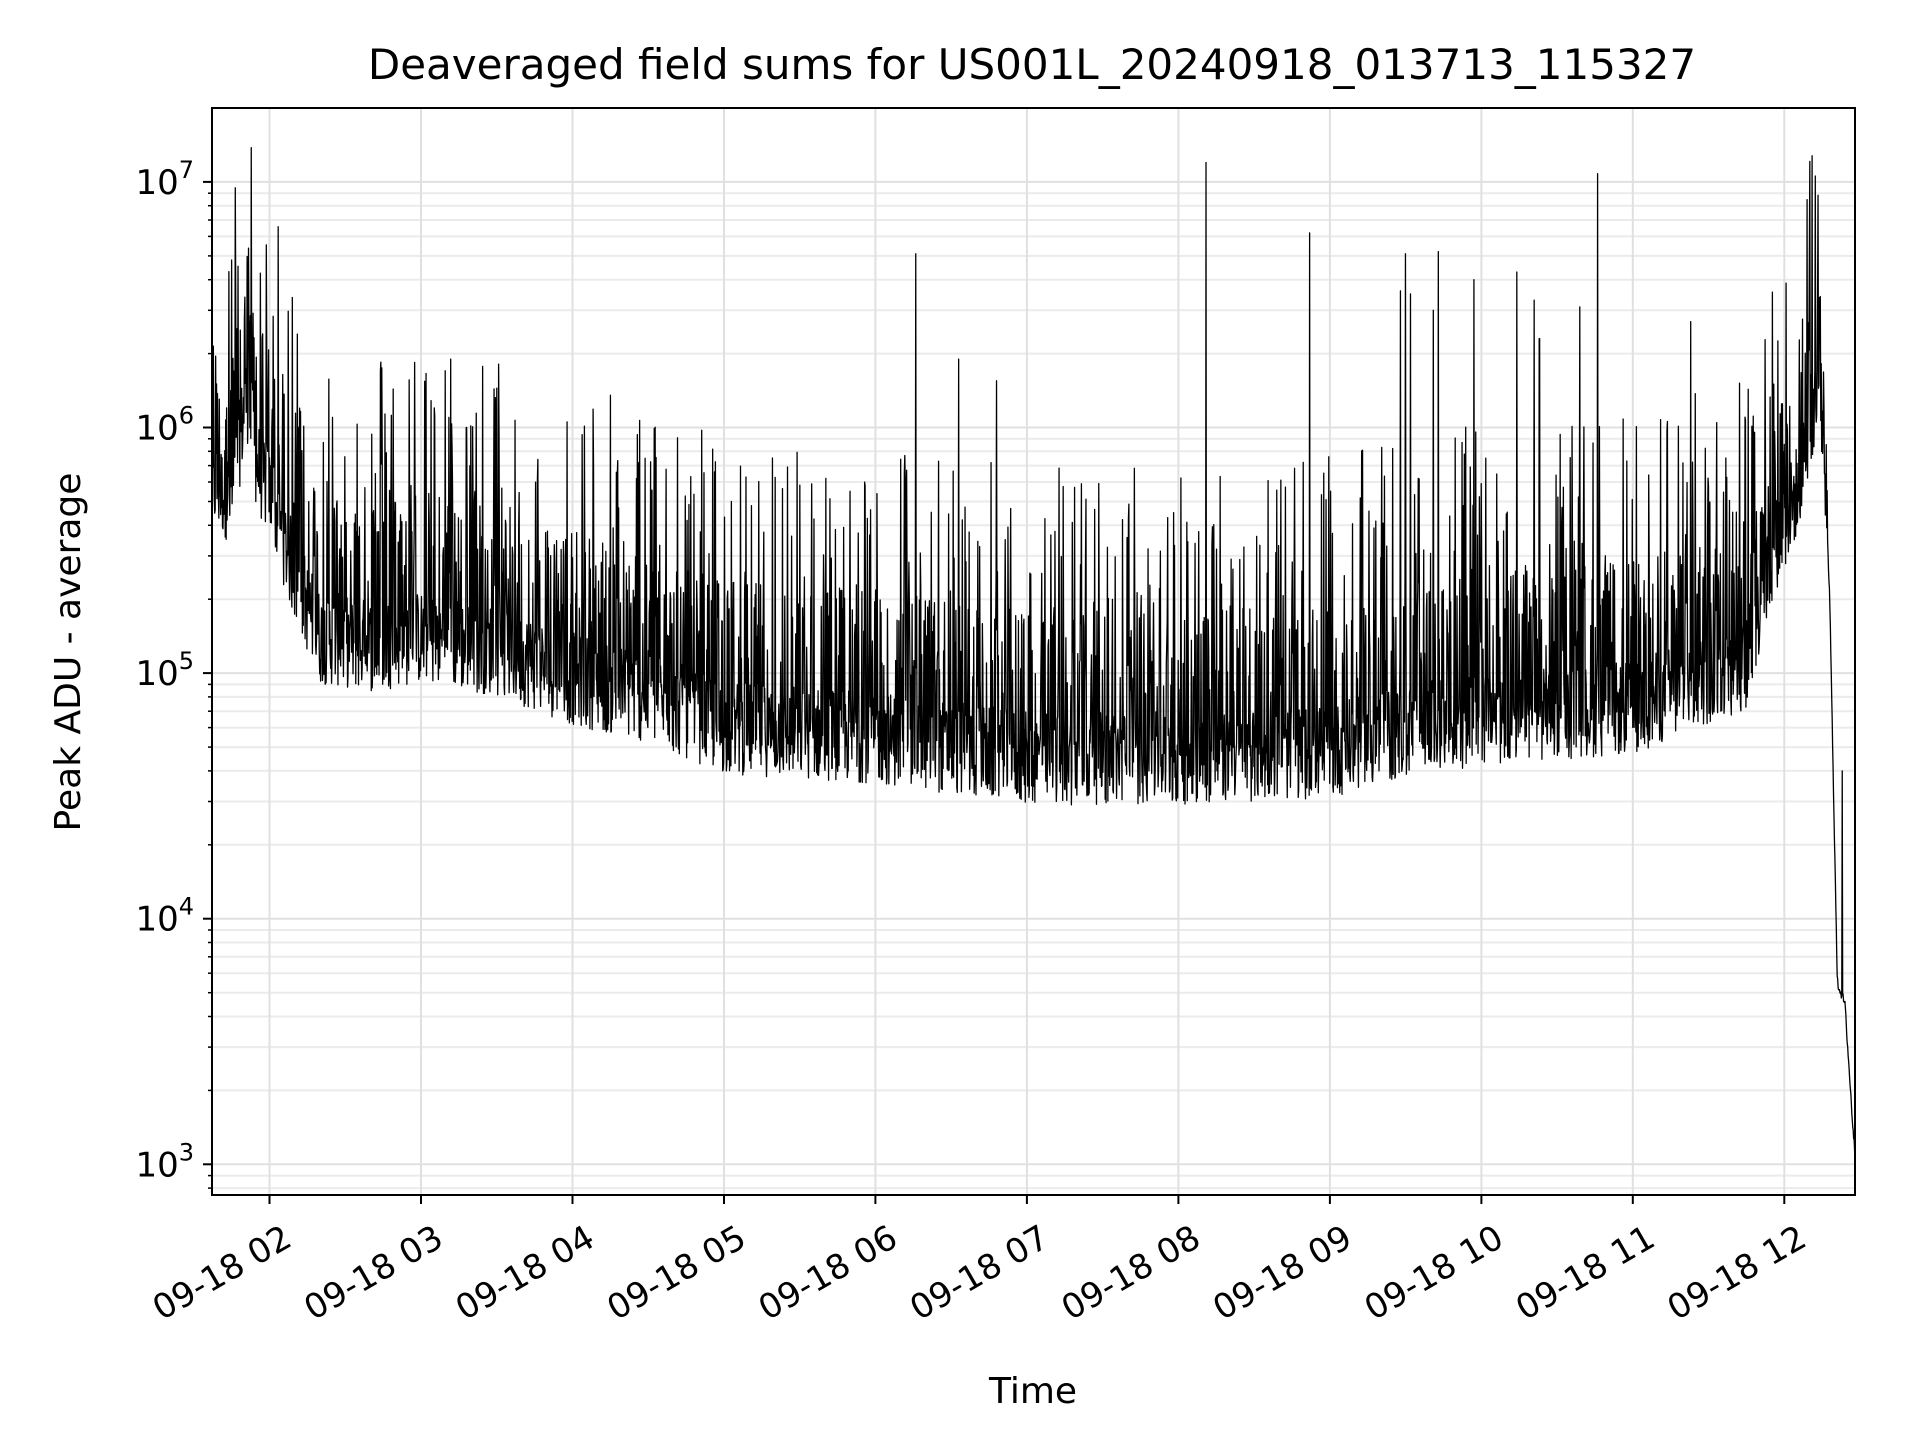 The height and width of the screenshot is (1440, 1920). Describe the element at coordinates (164, 670) in the screenshot. I see `y-tick-label: 10⁵` at that location.